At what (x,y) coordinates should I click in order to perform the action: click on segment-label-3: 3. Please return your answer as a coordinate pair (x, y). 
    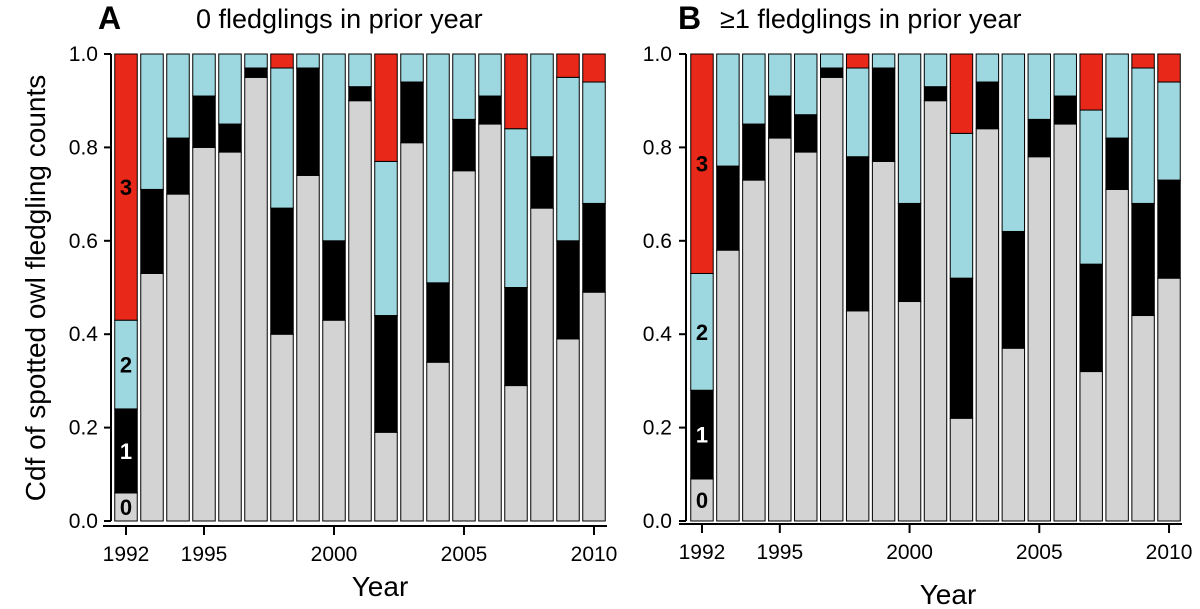
    Looking at the image, I should click on (702, 164).